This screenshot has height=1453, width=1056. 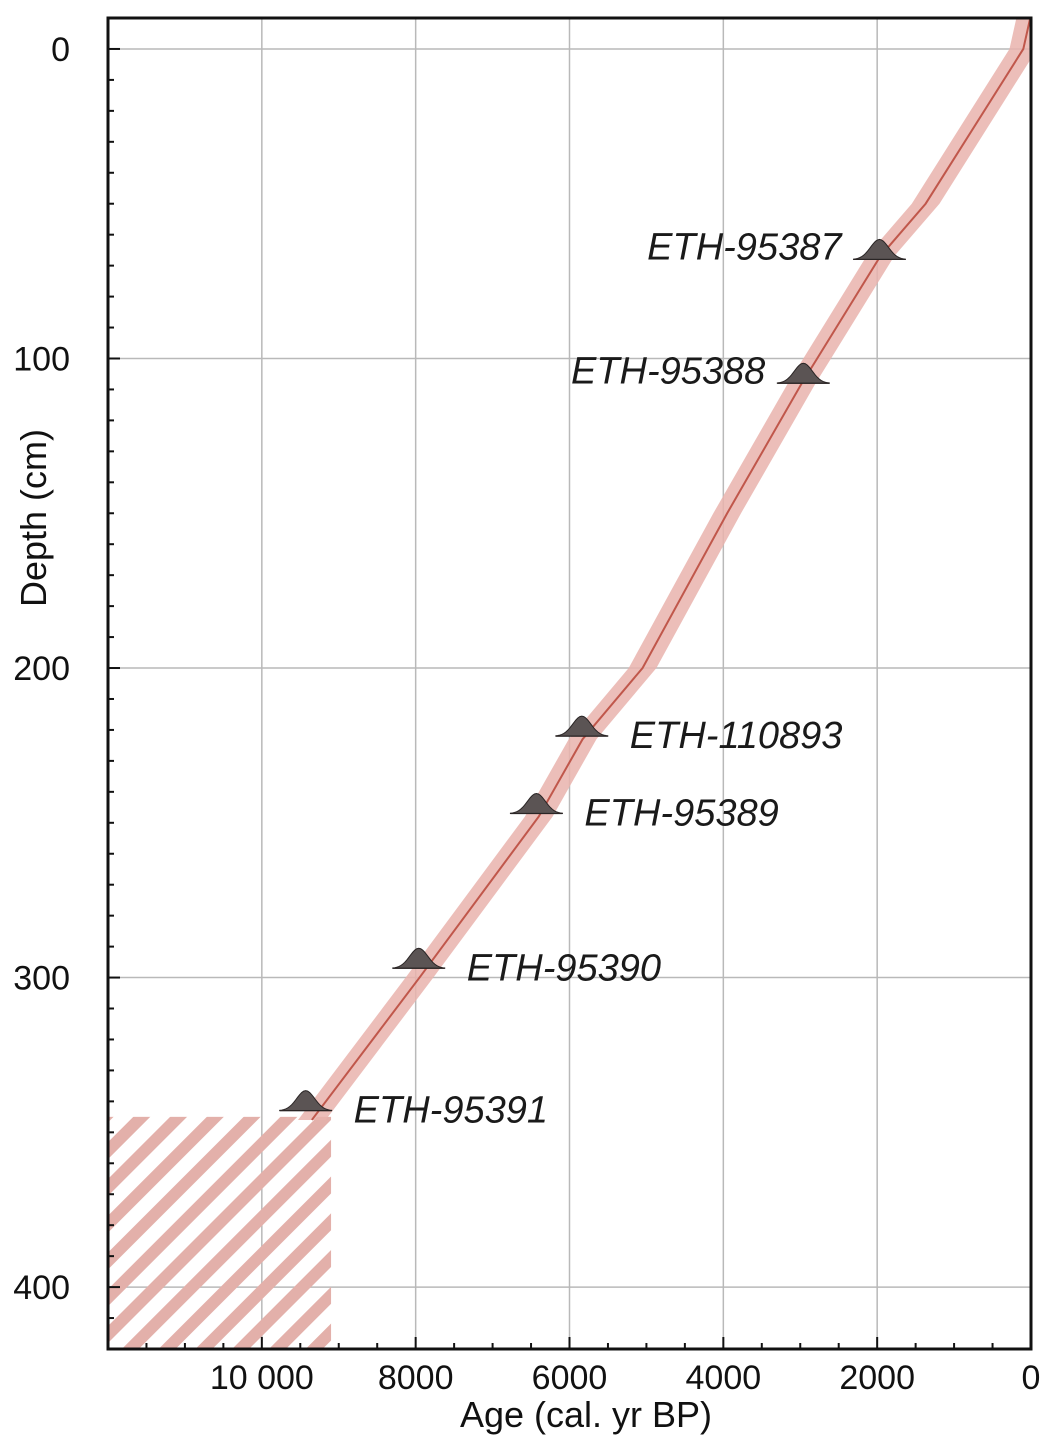 What do you see at coordinates (586, 1414) in the screenshot?
I see `x-axis-title: Age (cal. yr BP)` at bounding box center [586, 1414].